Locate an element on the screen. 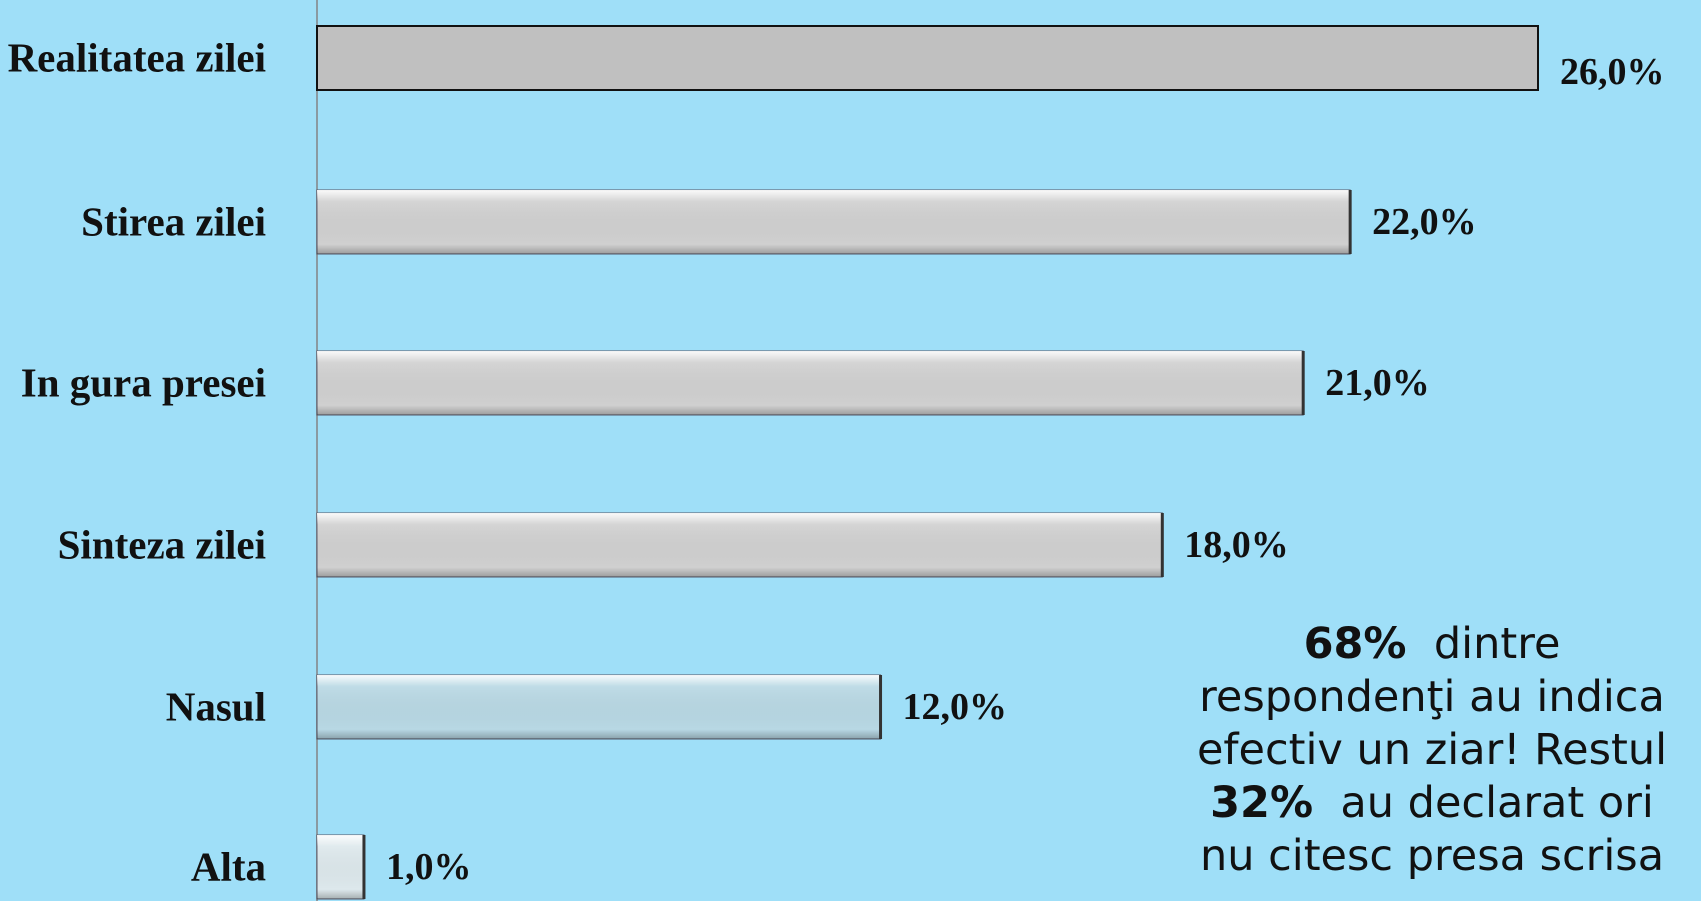 Image resolution: width=1701 pixels, height=901 pixels. bar is located at coordinates (927, 58).